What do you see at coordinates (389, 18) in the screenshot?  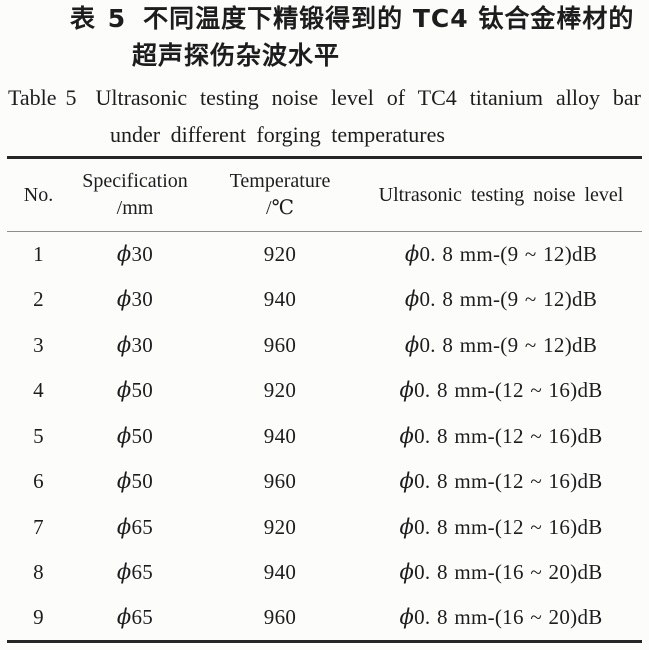 I see `table-caption-zh-title: 不同温度下精锻得到的 TC4 钛合金棒材的` at bounding box center [389, 18].